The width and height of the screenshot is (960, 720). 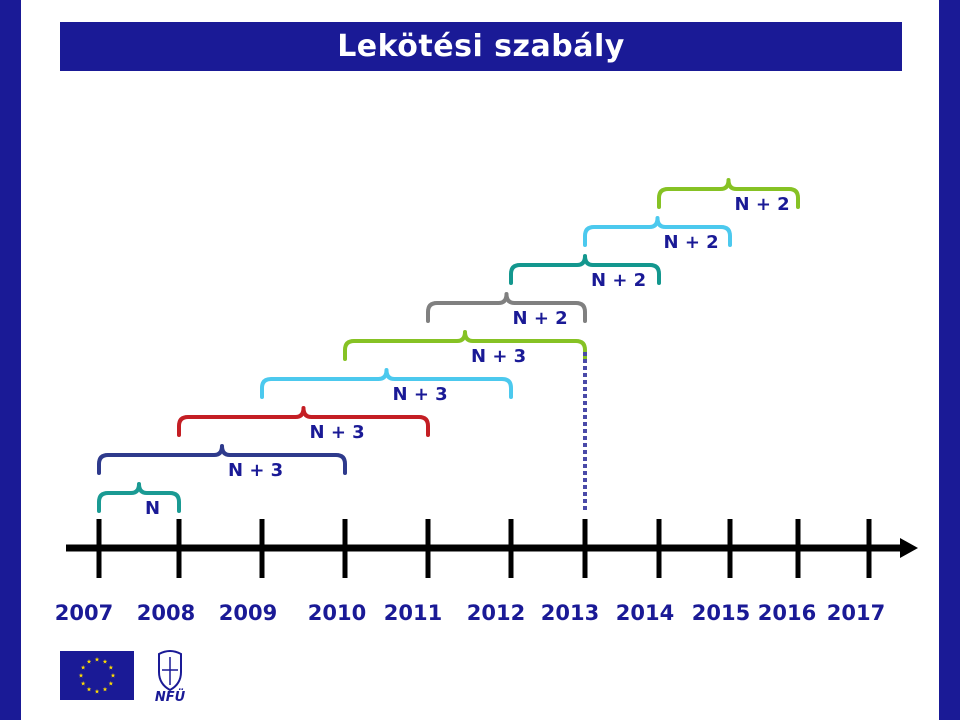 I want to click on year-label-2014: 2014, so click(x=645, y=613).